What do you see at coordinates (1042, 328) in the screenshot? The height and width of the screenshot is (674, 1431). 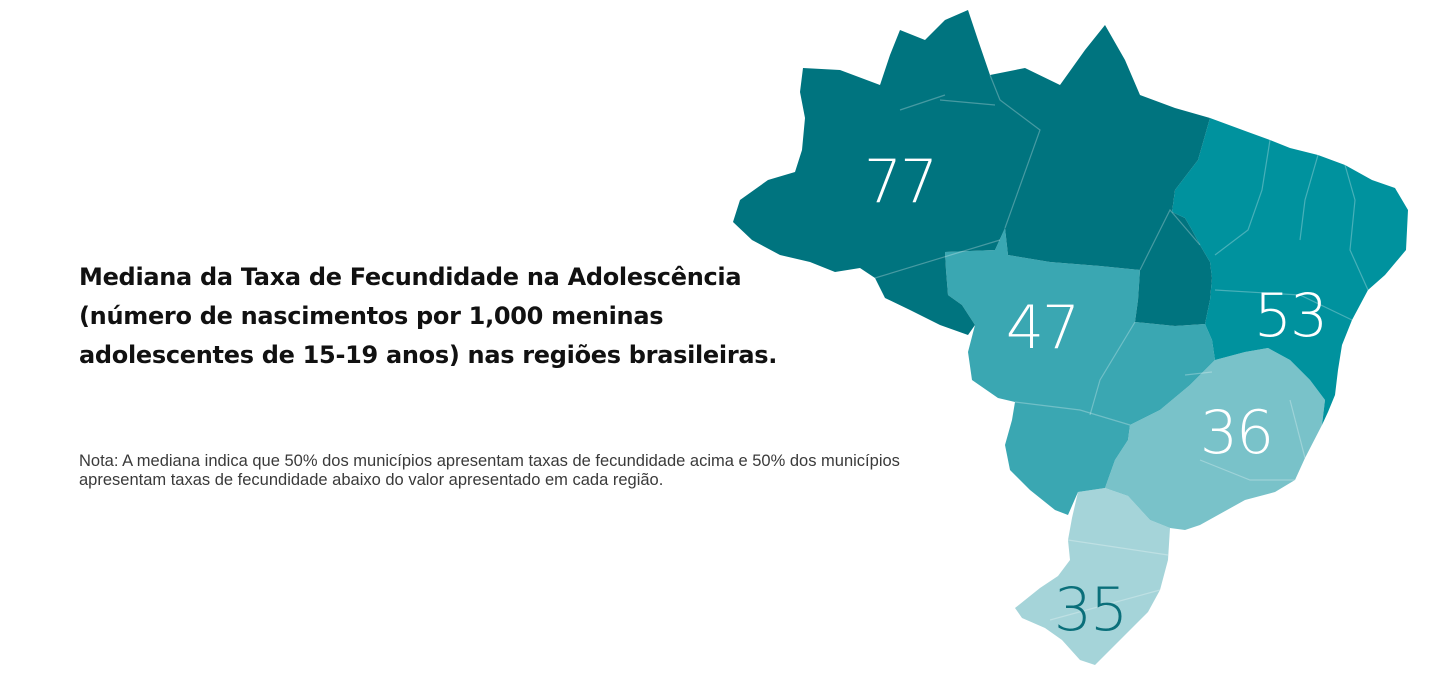 I see `value-centro-oeste: 47` at bounding box center [1042, 328].